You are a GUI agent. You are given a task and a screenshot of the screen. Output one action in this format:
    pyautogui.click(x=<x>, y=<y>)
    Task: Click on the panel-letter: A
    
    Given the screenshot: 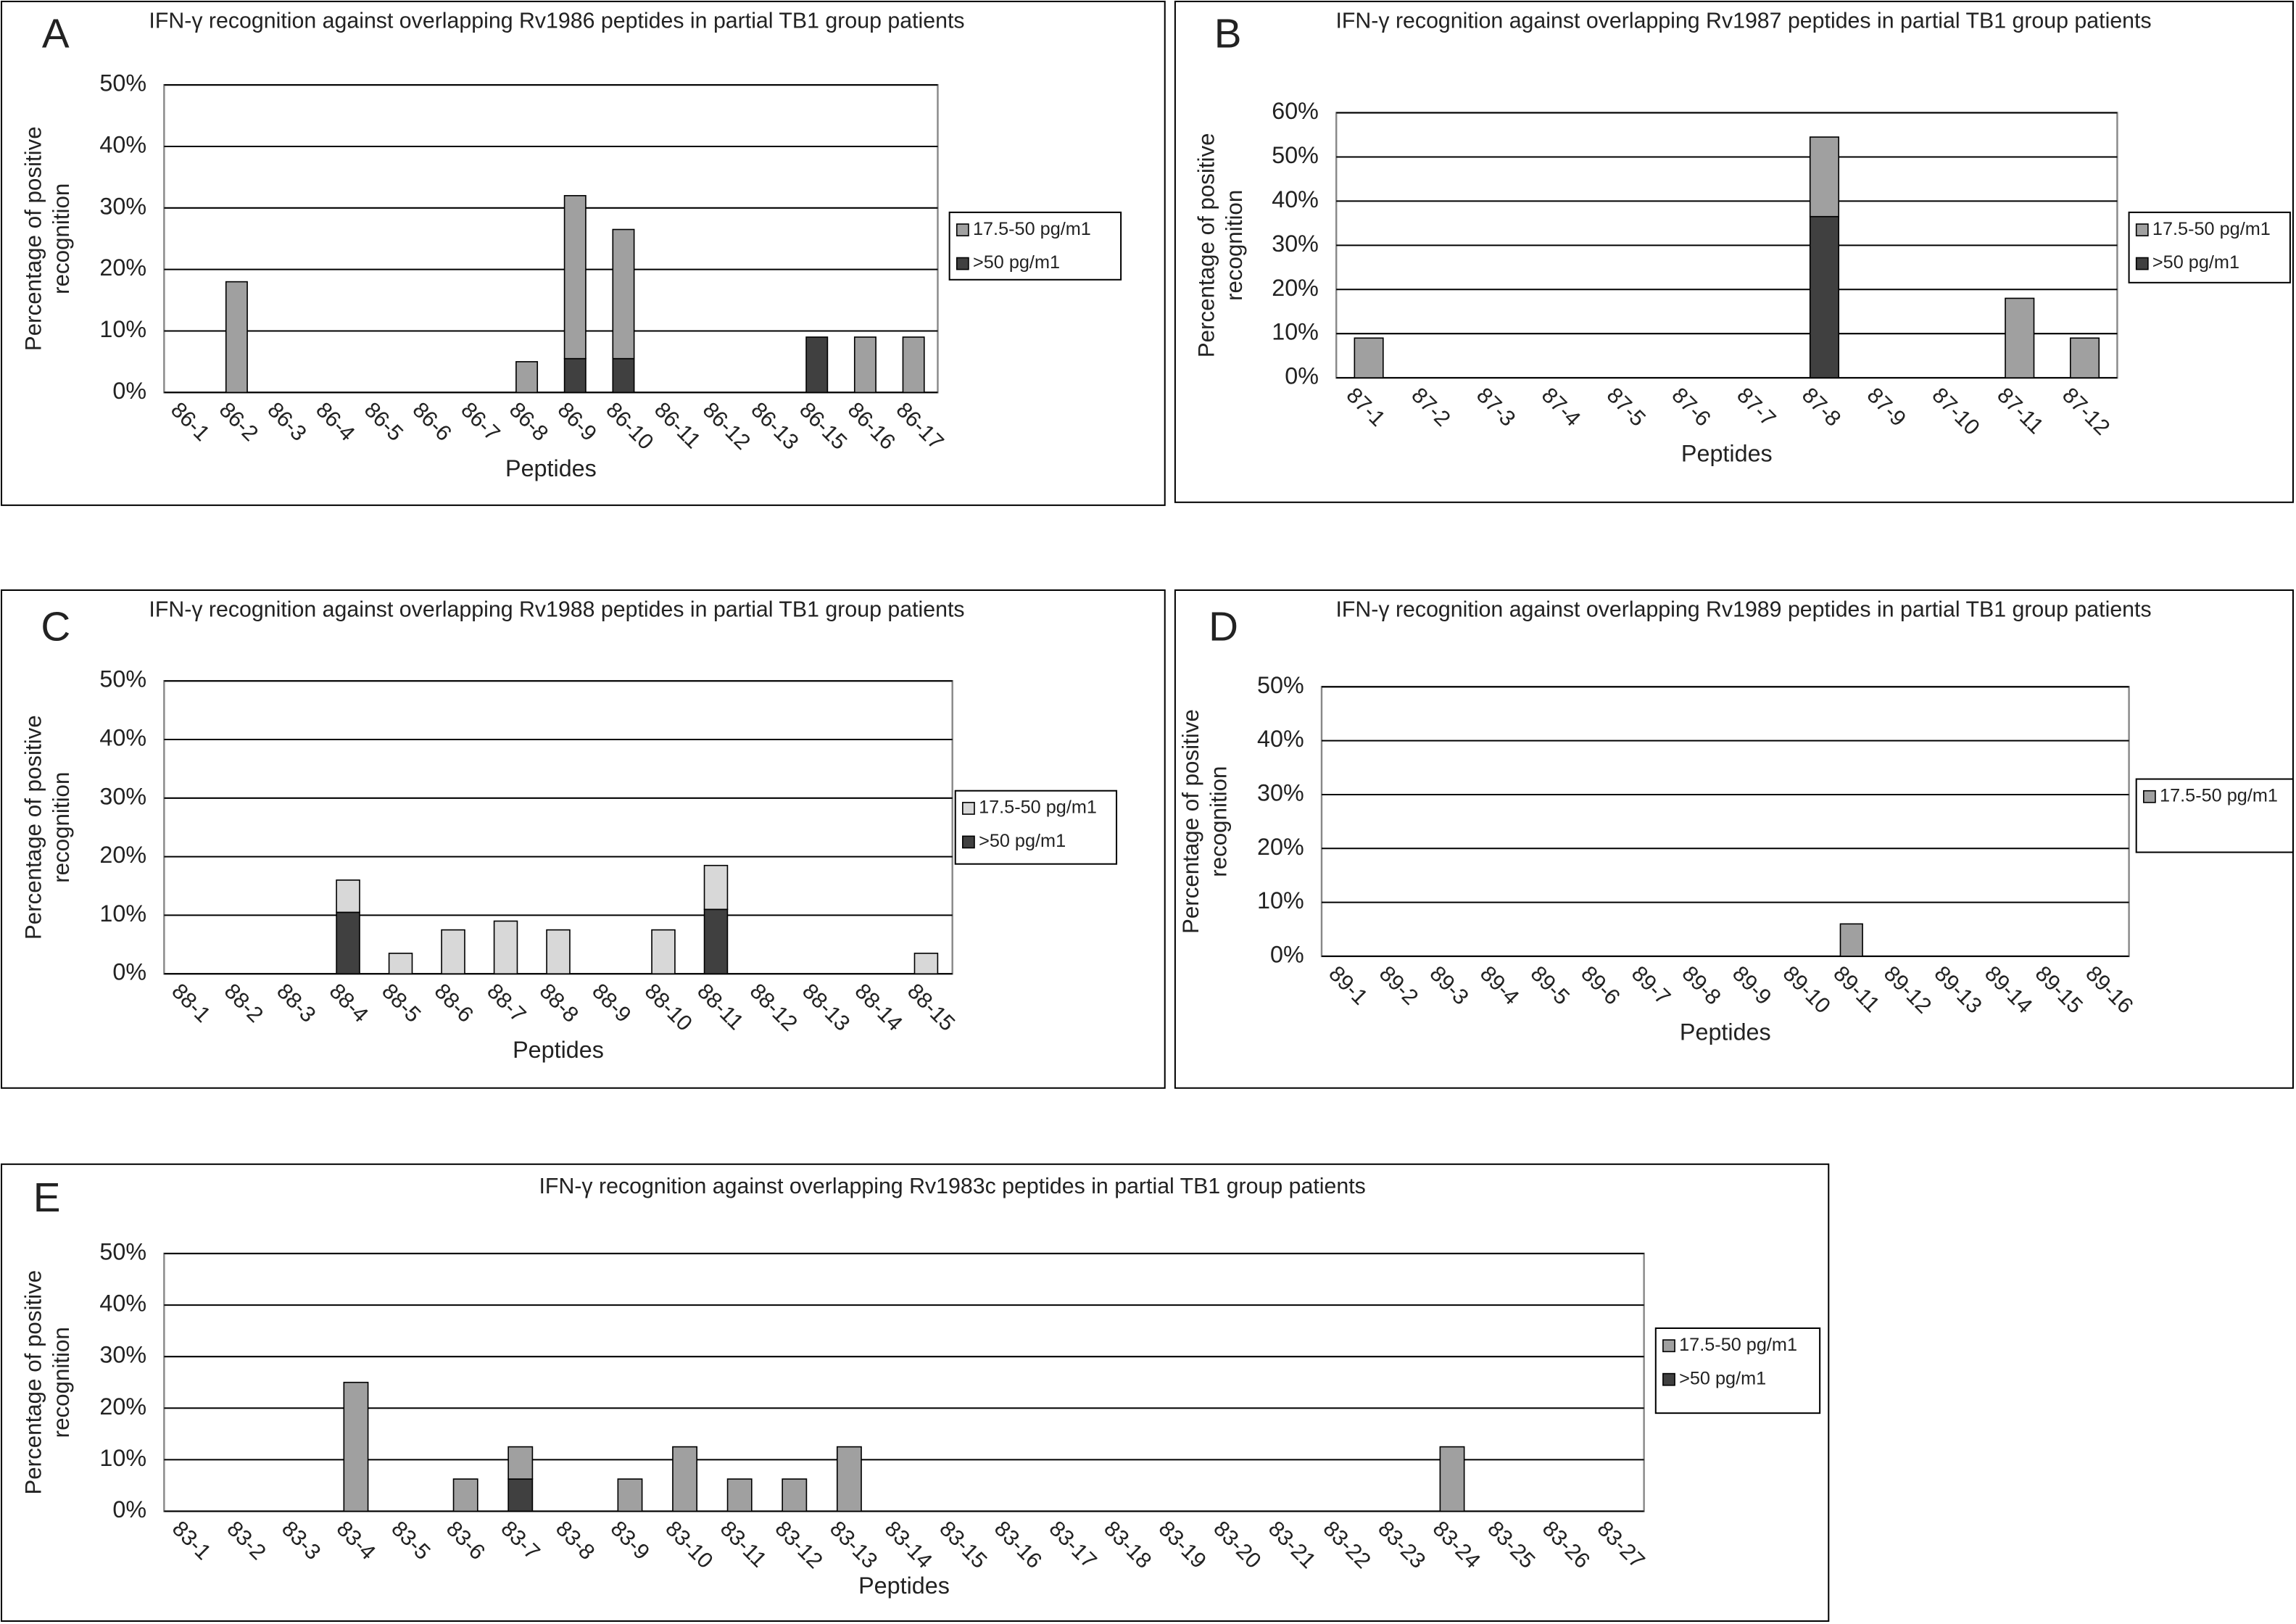 What is the action you would take?
    pyautogui.click(x=56, y=33)
    